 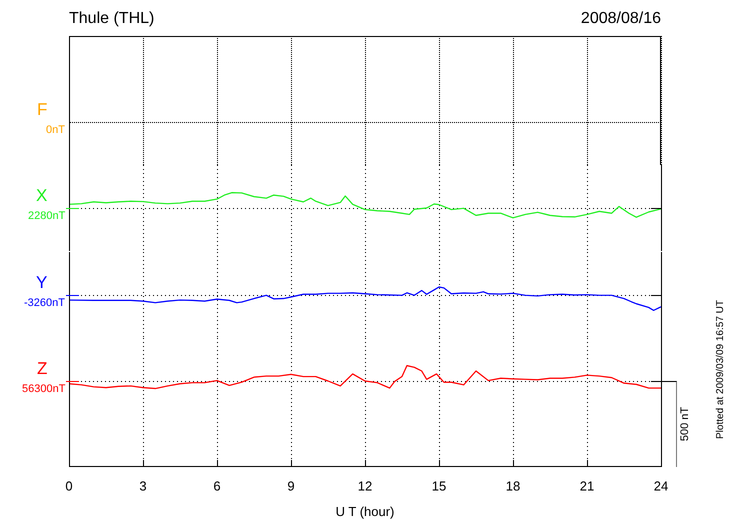 I want to click on x-tick-label: 3, so click(x=143, y=486).